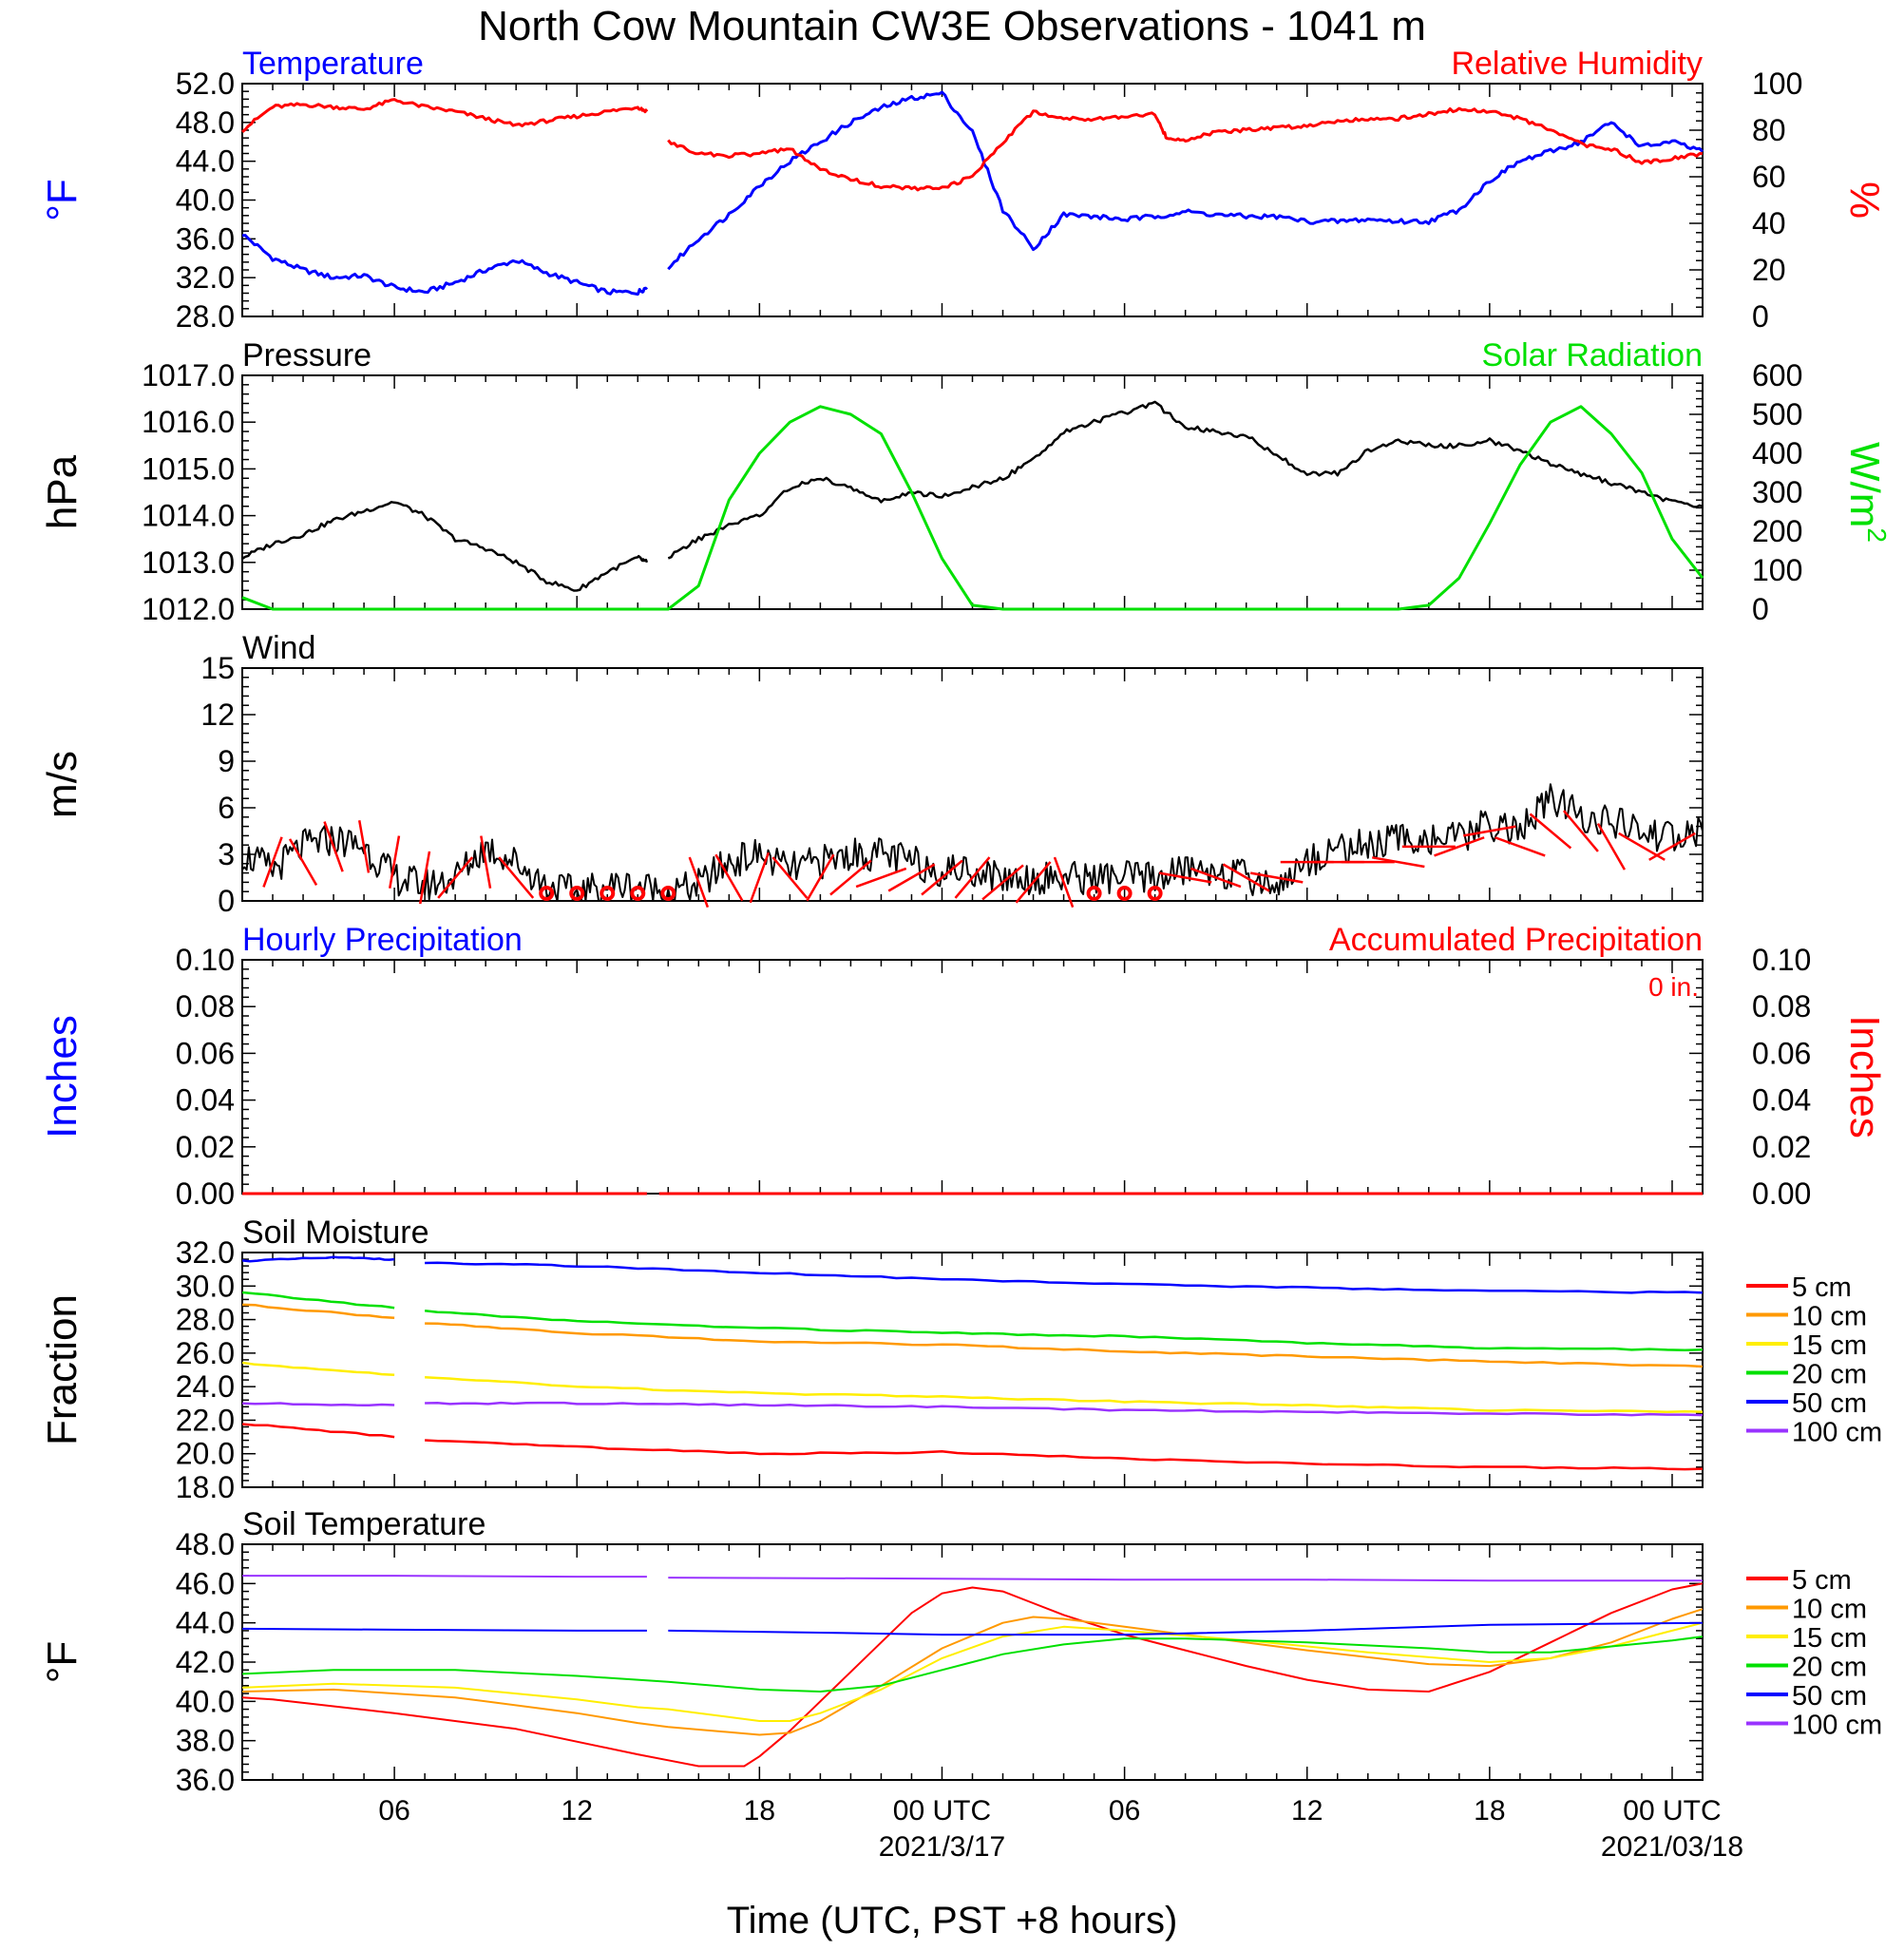 Image resolution: width=1904 pixels, height=1951 pixels. What do you see at coordinates (1865, 201) in the screenshot?
I see `y-right-axis-title: %` at bounding box center [1865, 201].